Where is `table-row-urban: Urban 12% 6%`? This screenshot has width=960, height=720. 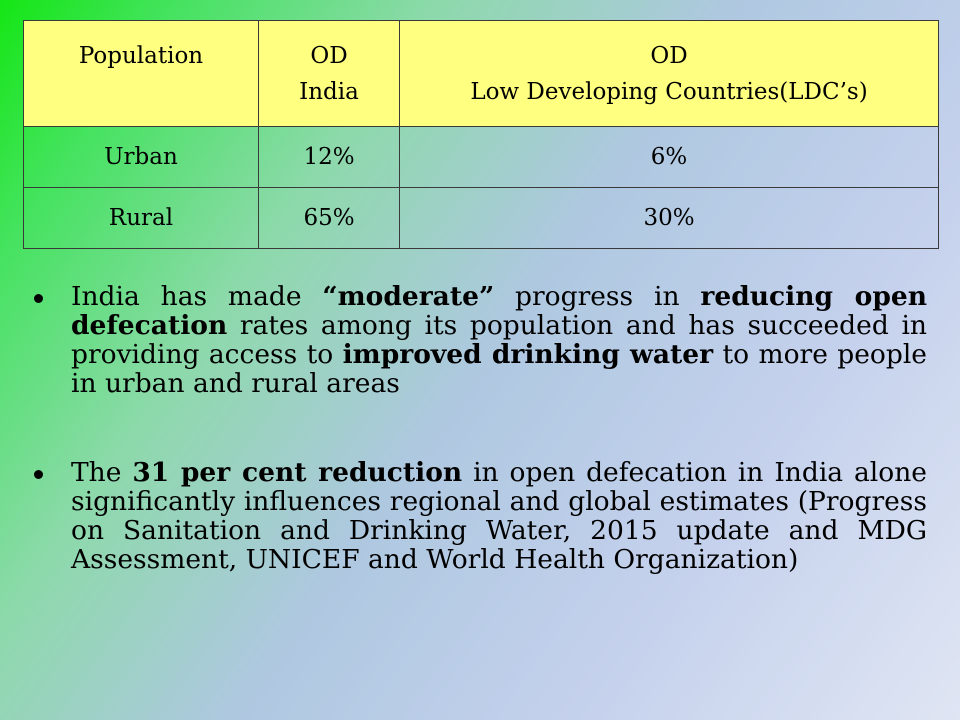
table-row-urban: Urban 12% 6% is located at coordinates (481, 157).